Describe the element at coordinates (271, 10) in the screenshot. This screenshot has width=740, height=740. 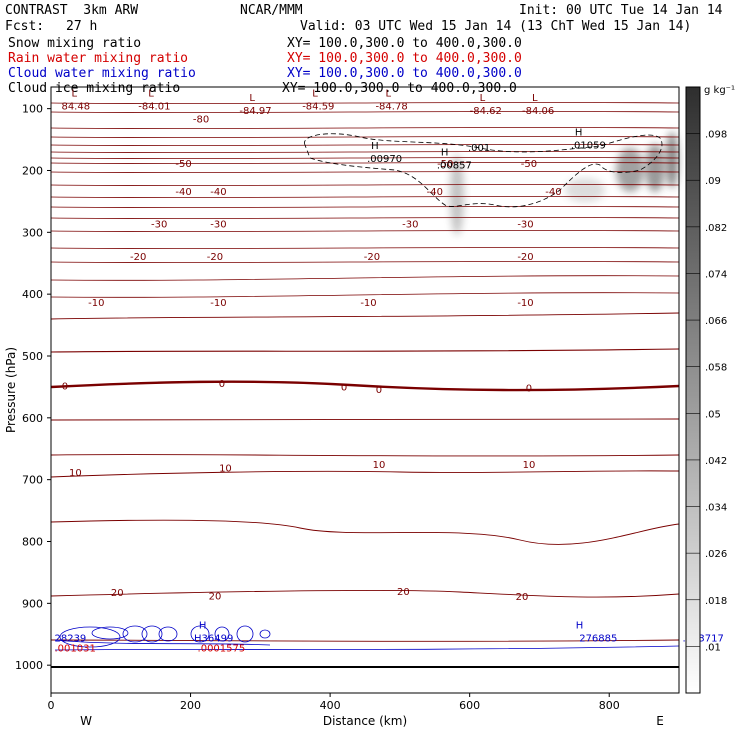
I see `org-label: NCAR/MMM` at that location.